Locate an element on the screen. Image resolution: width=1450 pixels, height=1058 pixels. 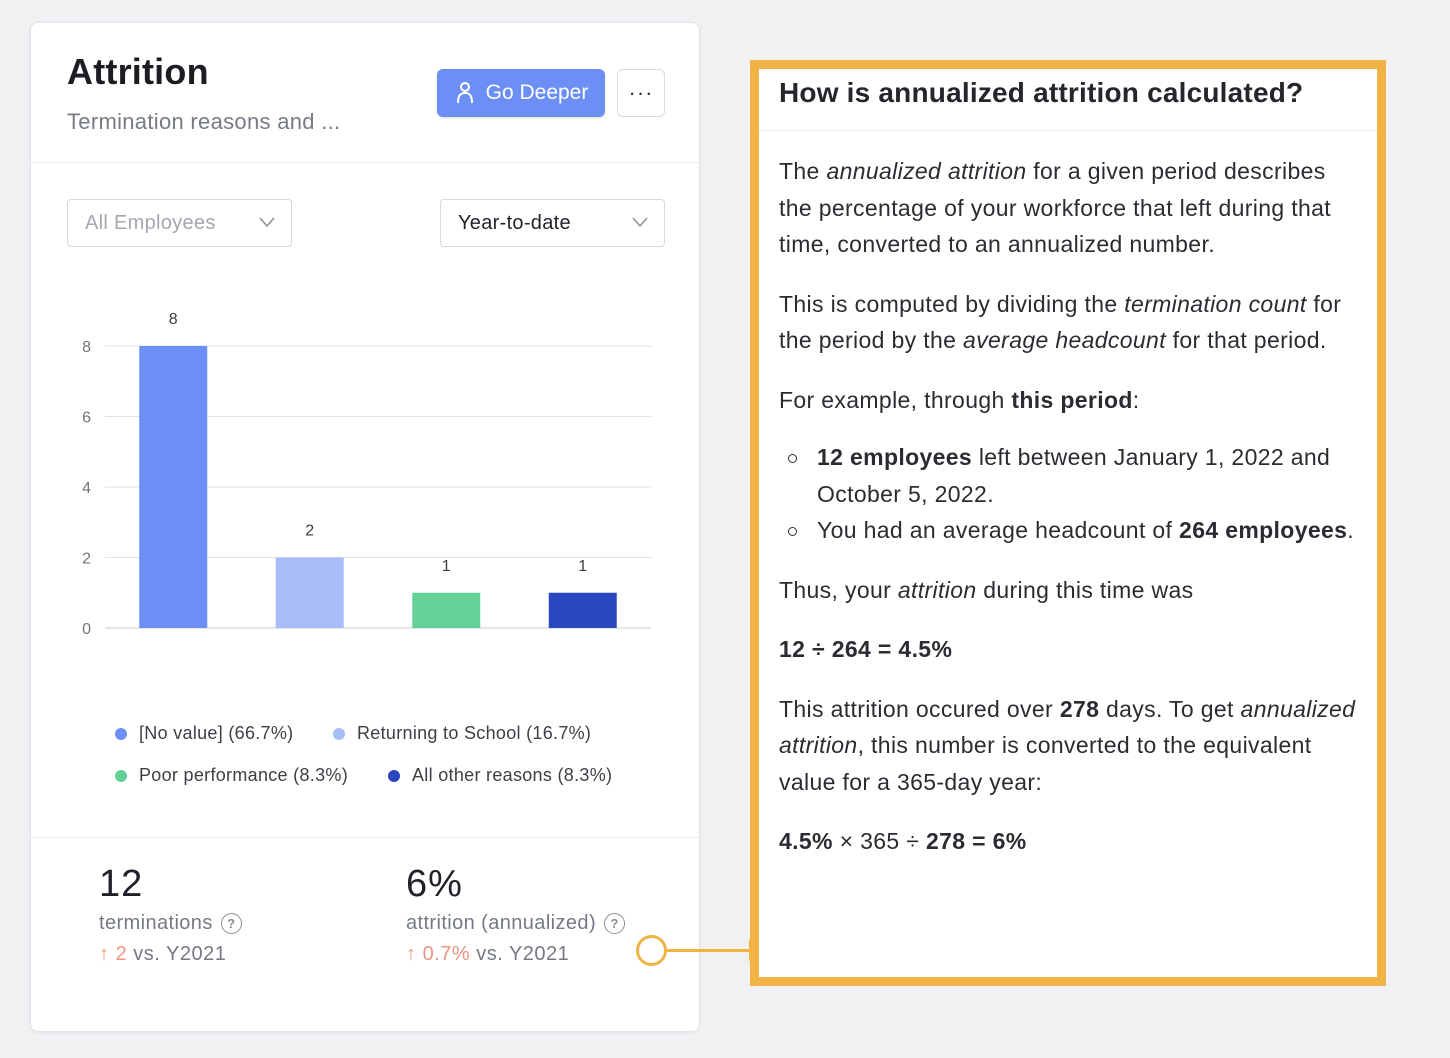
go-deeper-label: Go Deeper is located at coordinates (537, 92).